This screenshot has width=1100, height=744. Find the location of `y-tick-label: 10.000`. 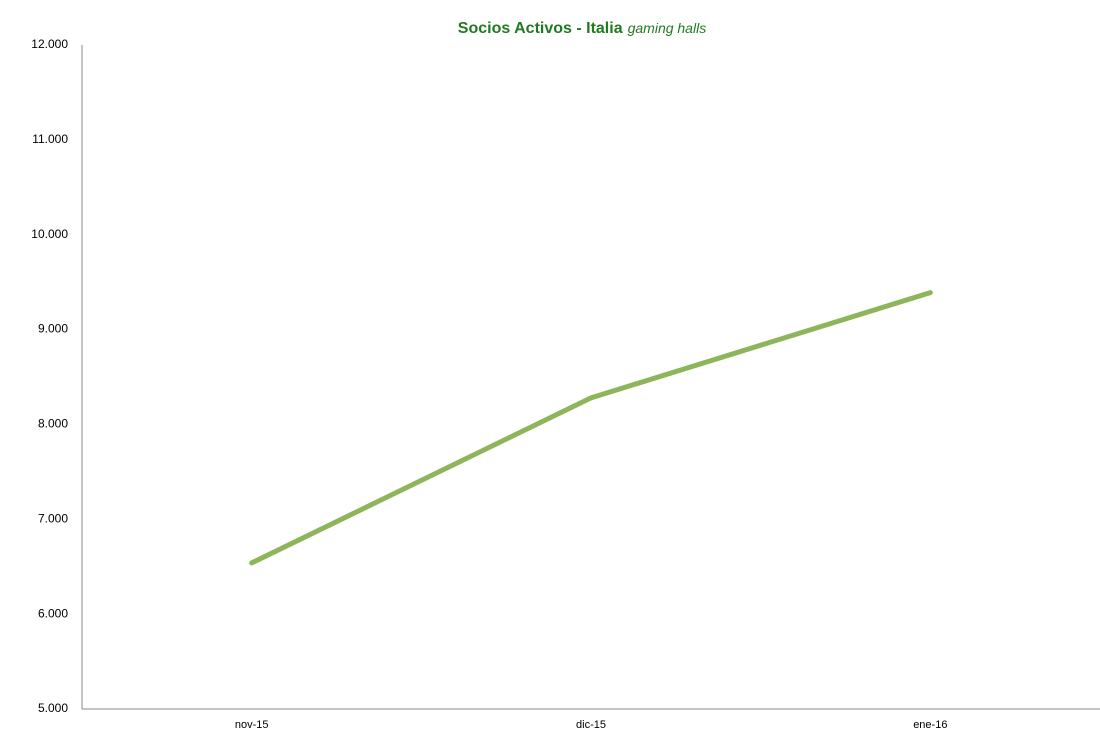

y-tick-label: 10.000 is located at coordinates (49, 234).